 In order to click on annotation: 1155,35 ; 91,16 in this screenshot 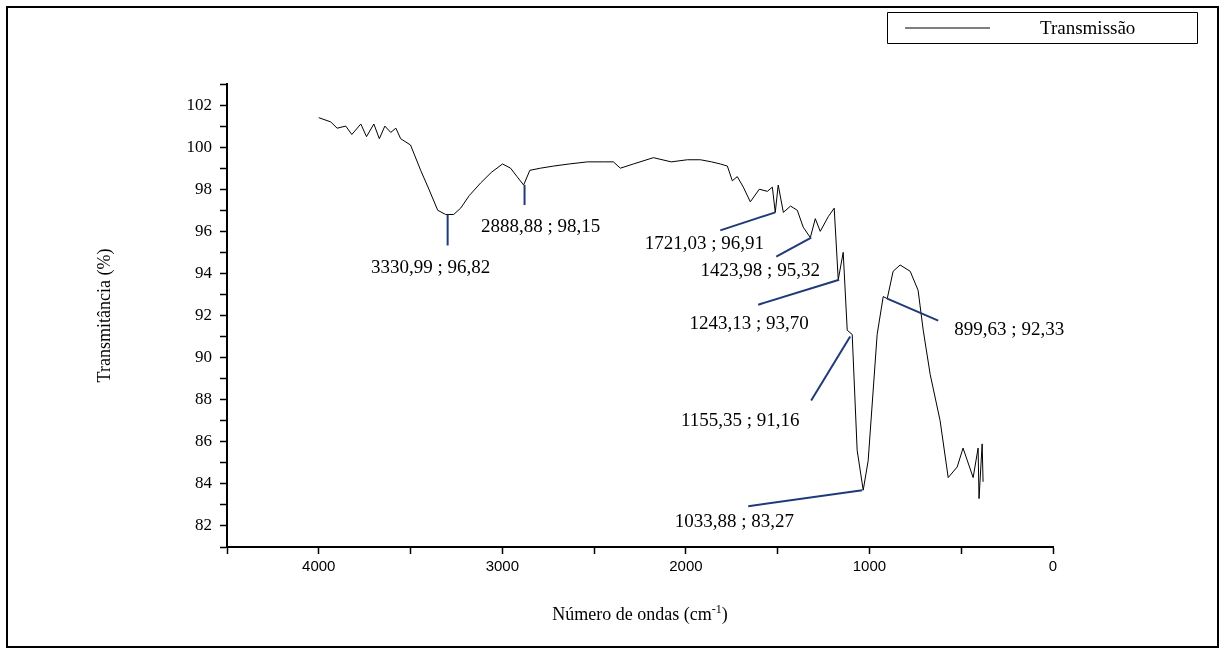, I will do `click(740, 419)`.